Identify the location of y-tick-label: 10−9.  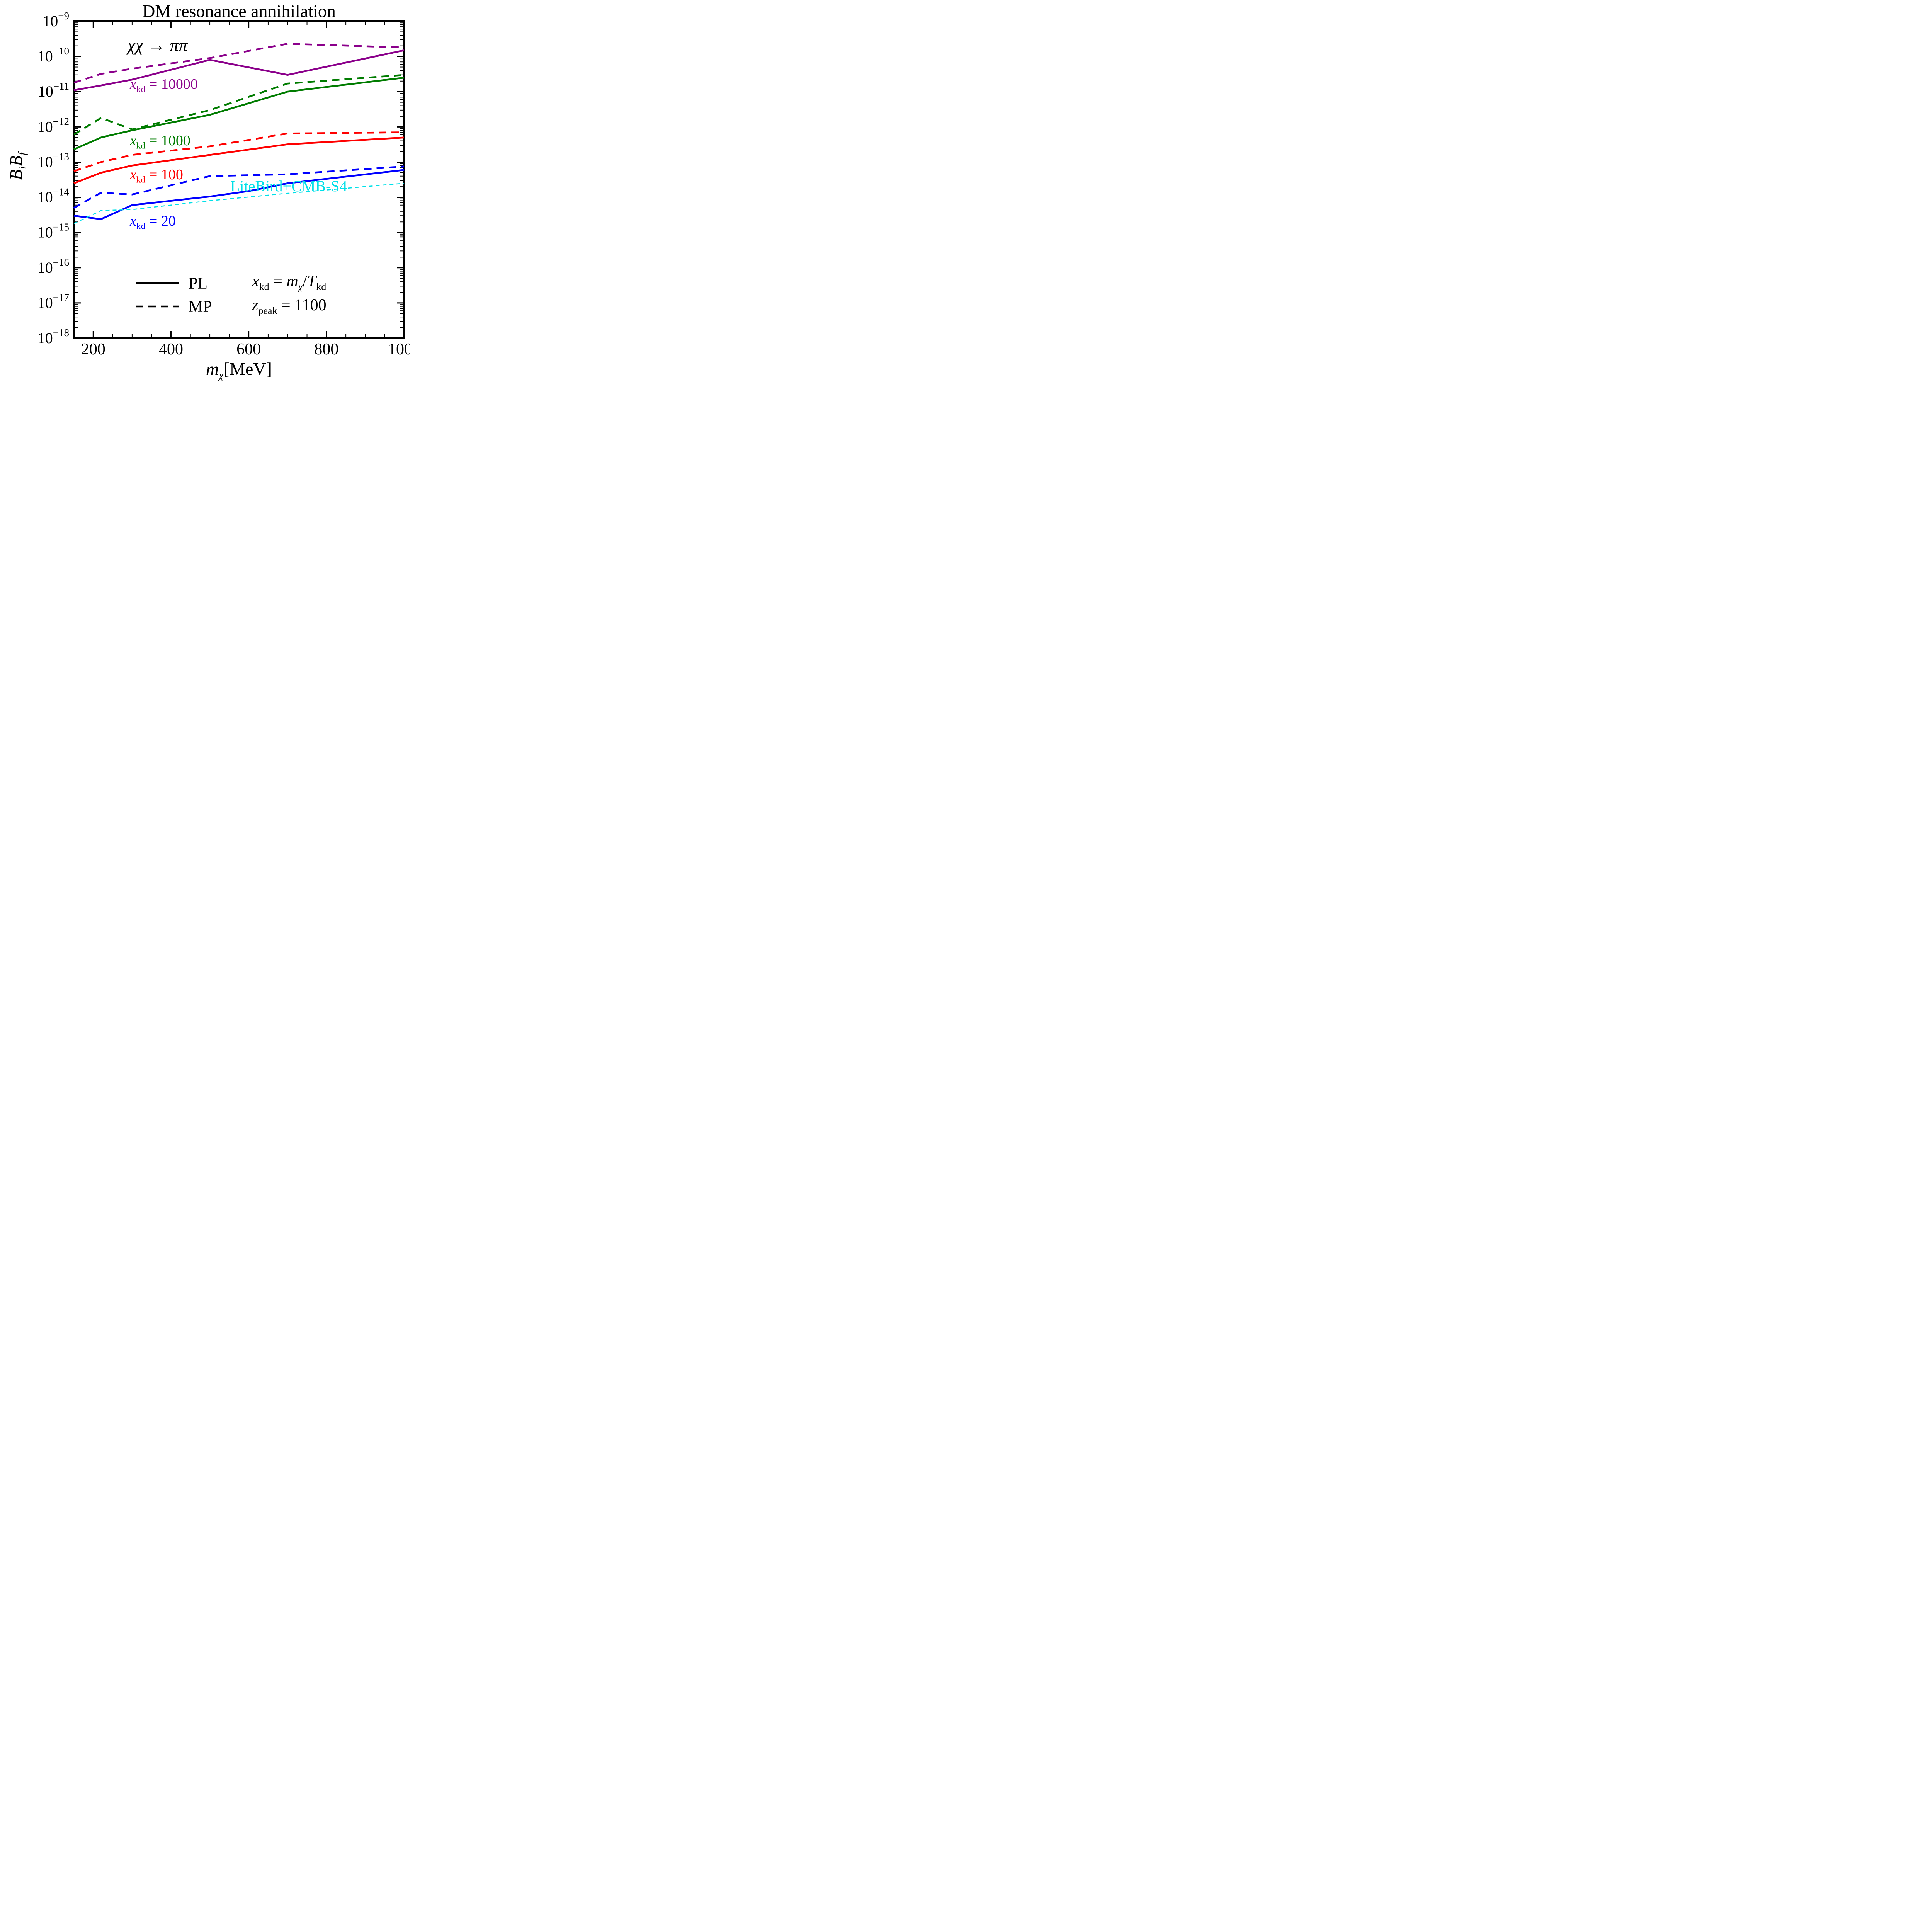
(56, 20).